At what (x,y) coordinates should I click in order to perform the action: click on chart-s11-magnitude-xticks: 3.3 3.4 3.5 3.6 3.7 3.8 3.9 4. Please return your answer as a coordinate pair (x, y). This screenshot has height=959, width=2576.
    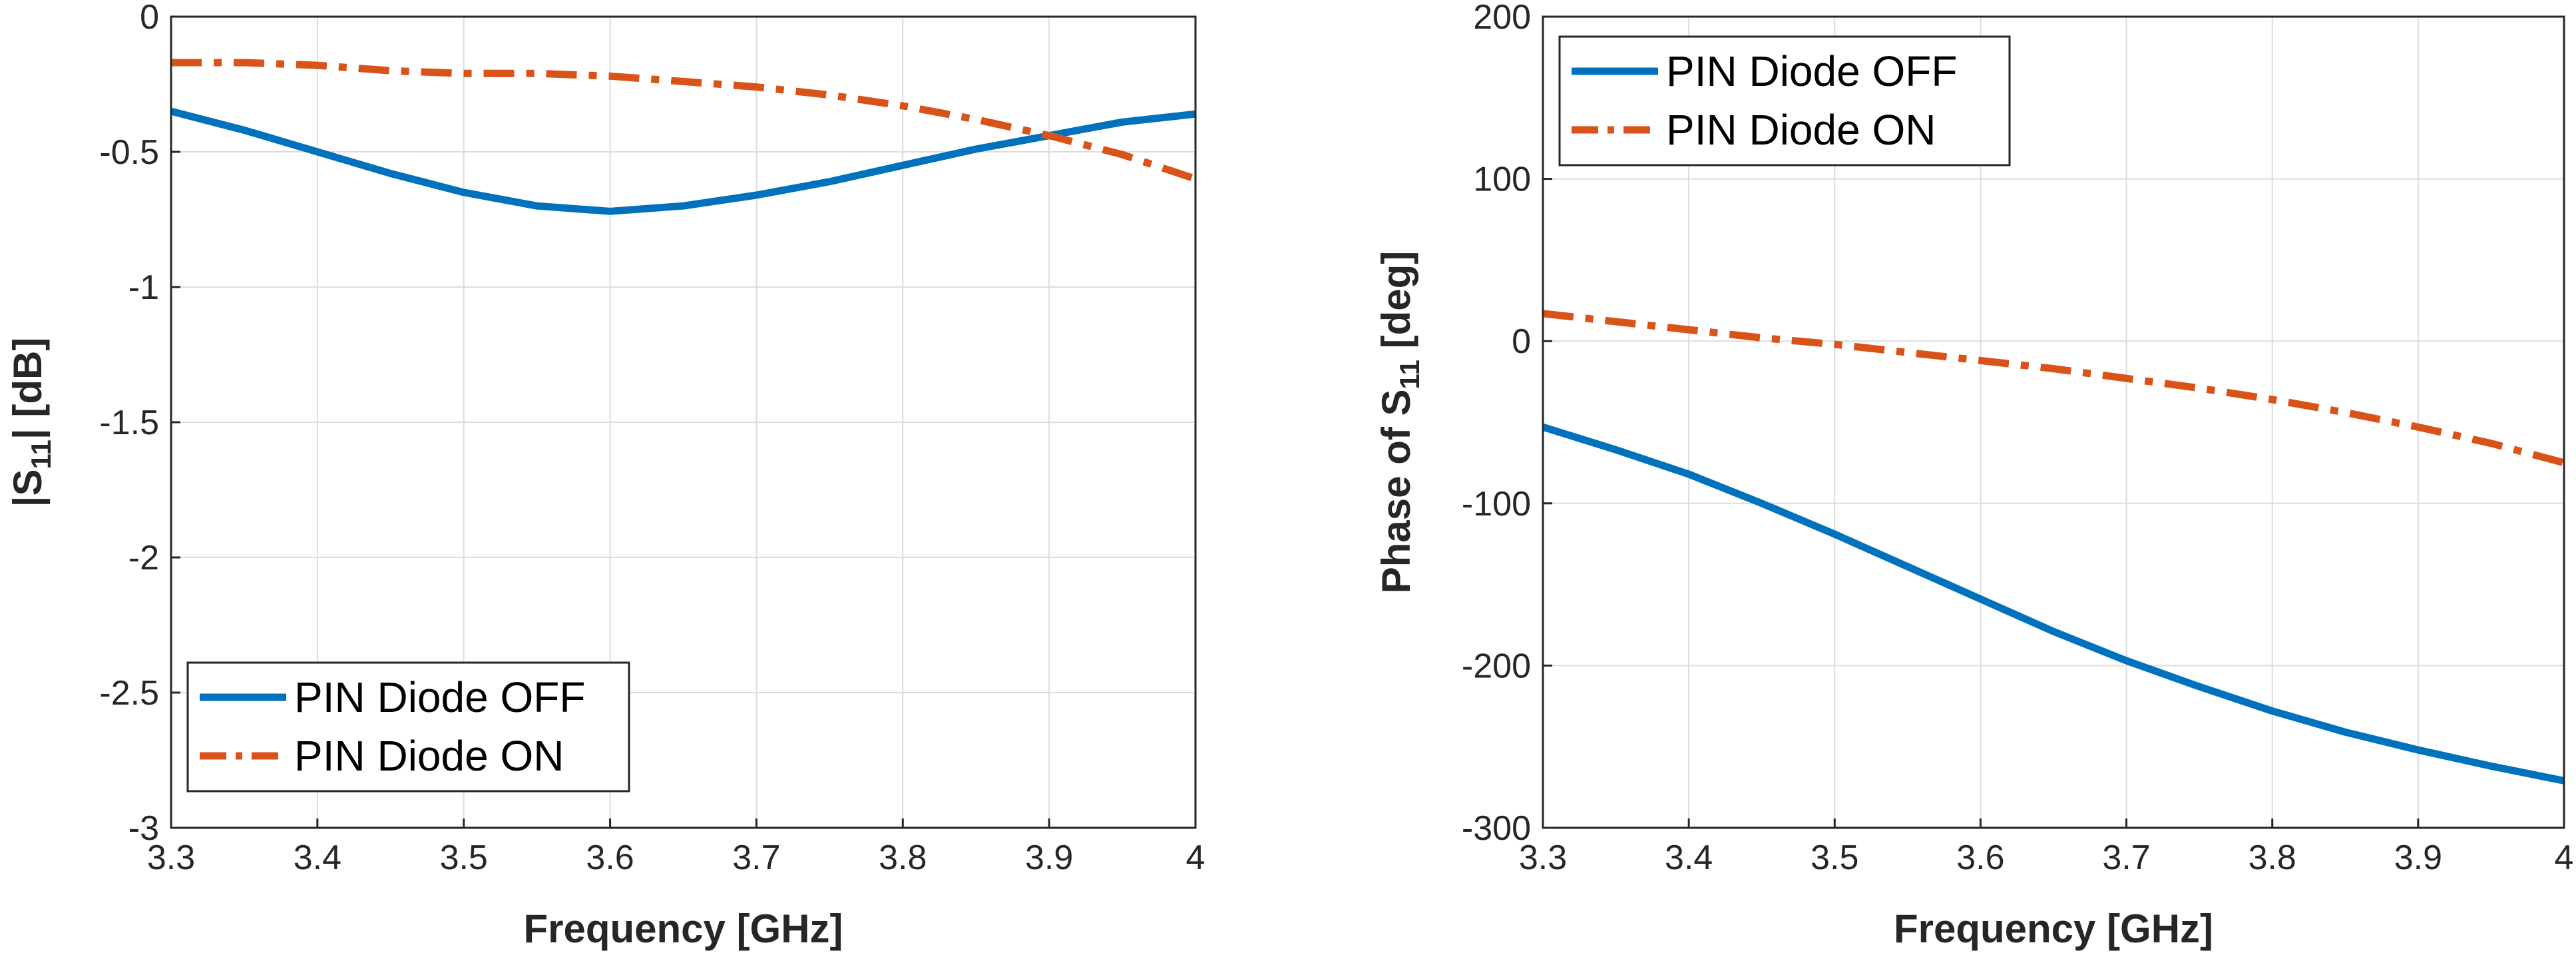
    Looking at the image, I should click on (676, 847).